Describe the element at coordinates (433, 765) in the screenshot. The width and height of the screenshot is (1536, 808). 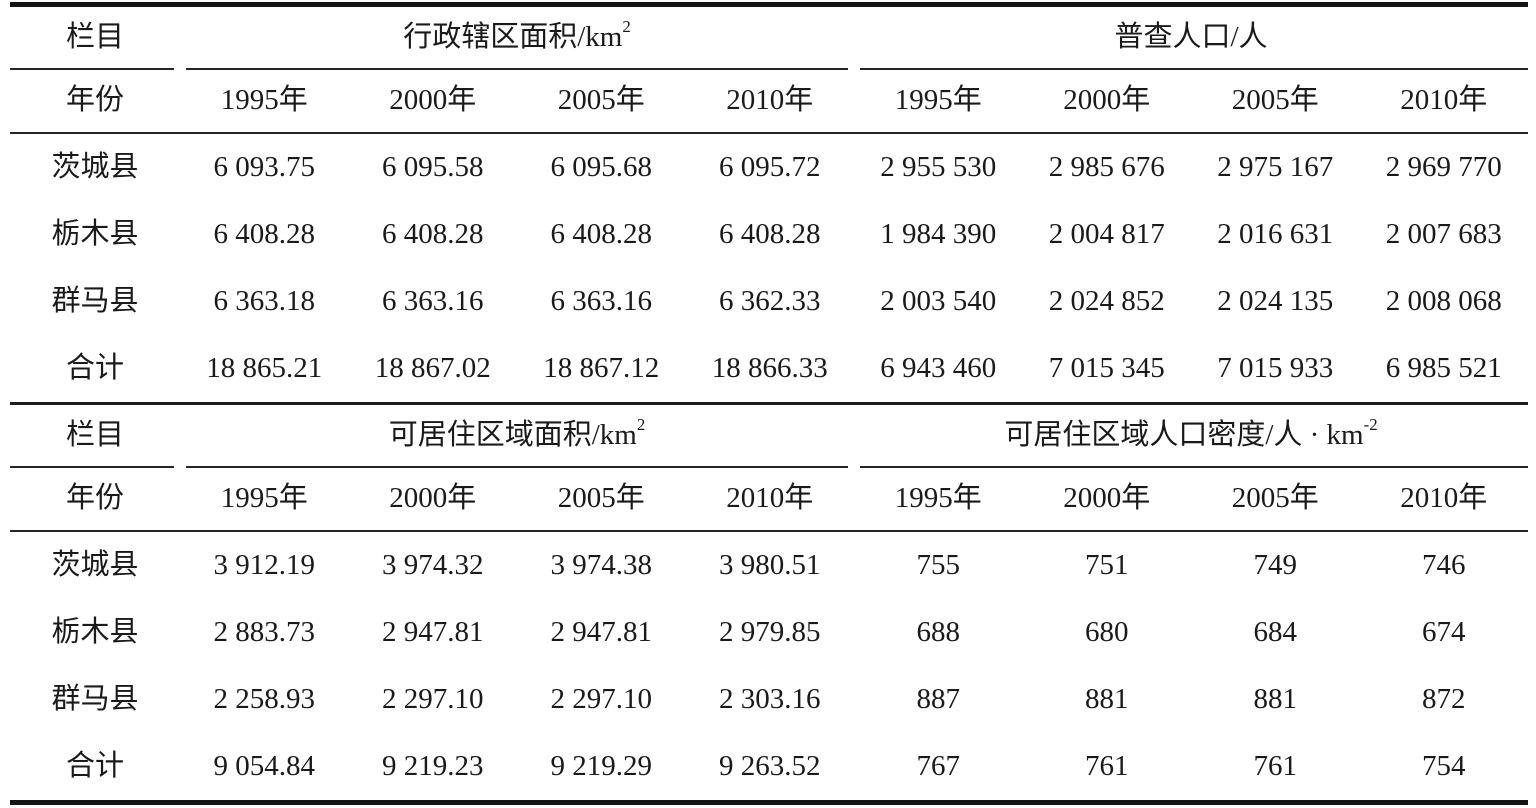
I see `value-cell: 9 219.23` at that location.